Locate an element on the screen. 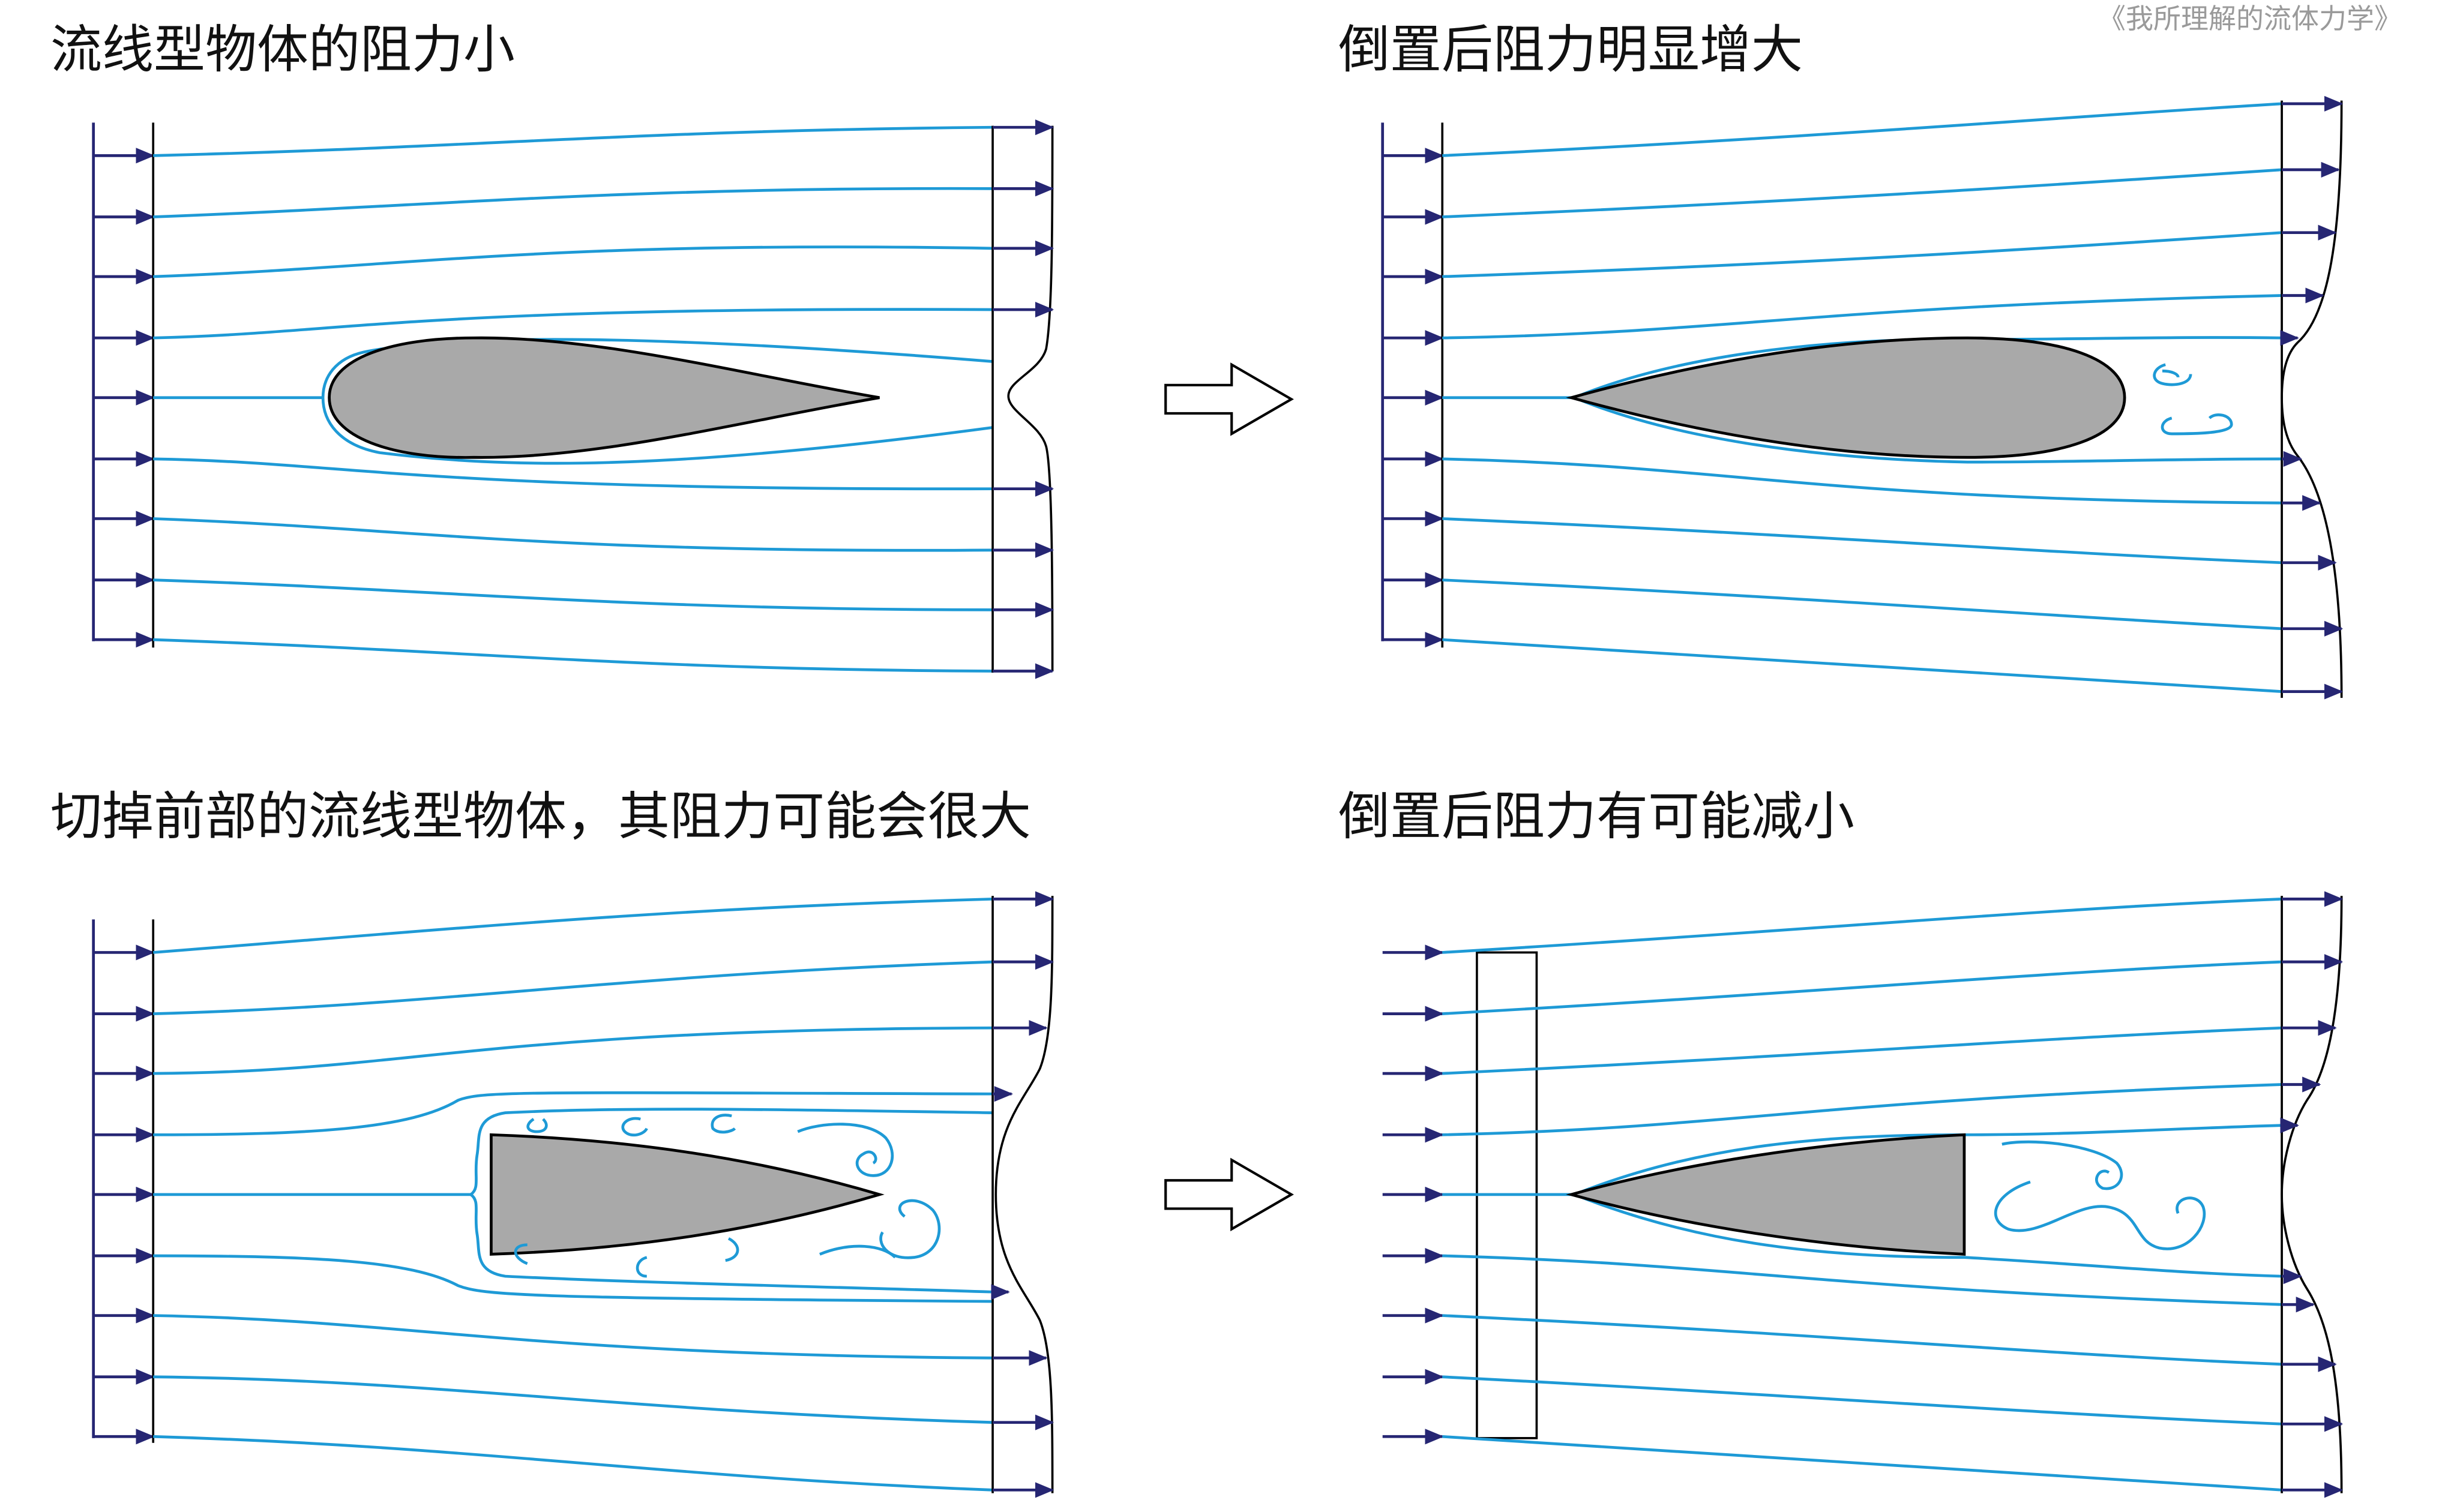 Image resolution: width=2457 pixels, height=1512 pixels. panel-title-streamlined: 流线型物体的阻力小 is located at coordinates (282, 50).